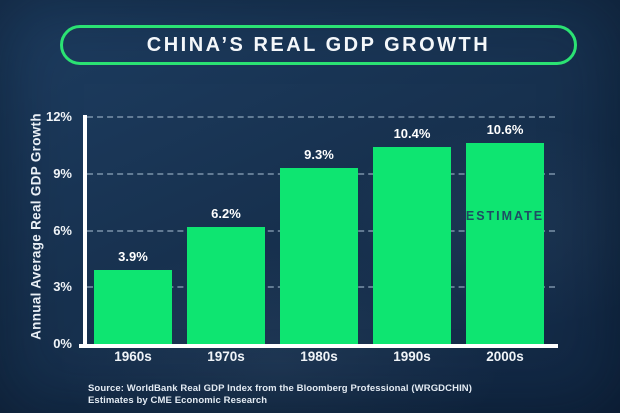 Image resolution: width=620 pixels, height=413 pixels. I want to click on x-tick-label-1980s: 1980s, so click(319, 356).